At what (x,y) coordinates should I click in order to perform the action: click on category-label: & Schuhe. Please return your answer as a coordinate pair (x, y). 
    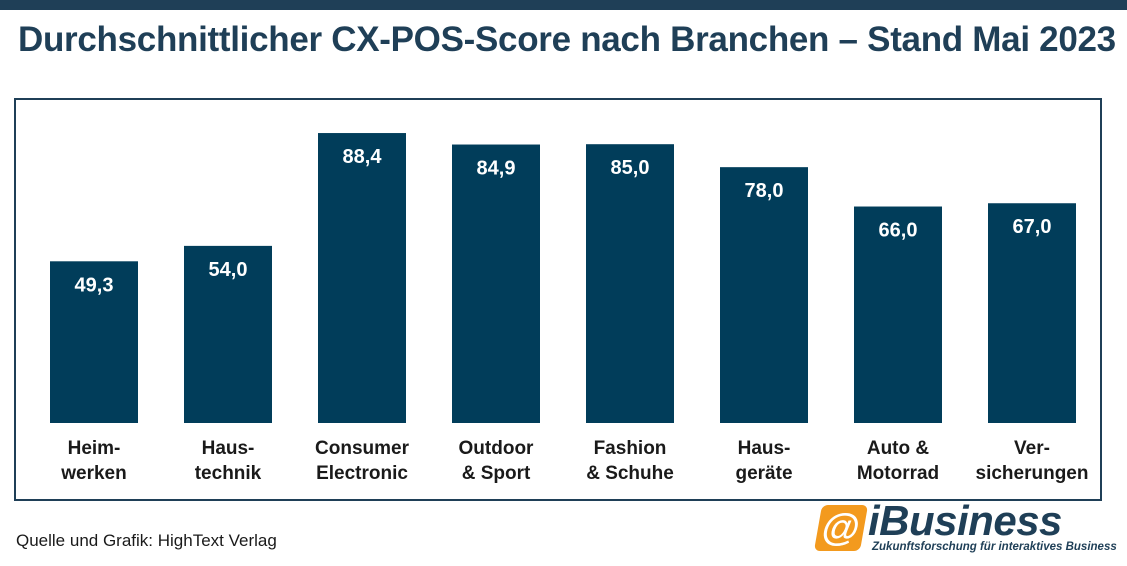
    Looking at the image, I should click on (630, 473).